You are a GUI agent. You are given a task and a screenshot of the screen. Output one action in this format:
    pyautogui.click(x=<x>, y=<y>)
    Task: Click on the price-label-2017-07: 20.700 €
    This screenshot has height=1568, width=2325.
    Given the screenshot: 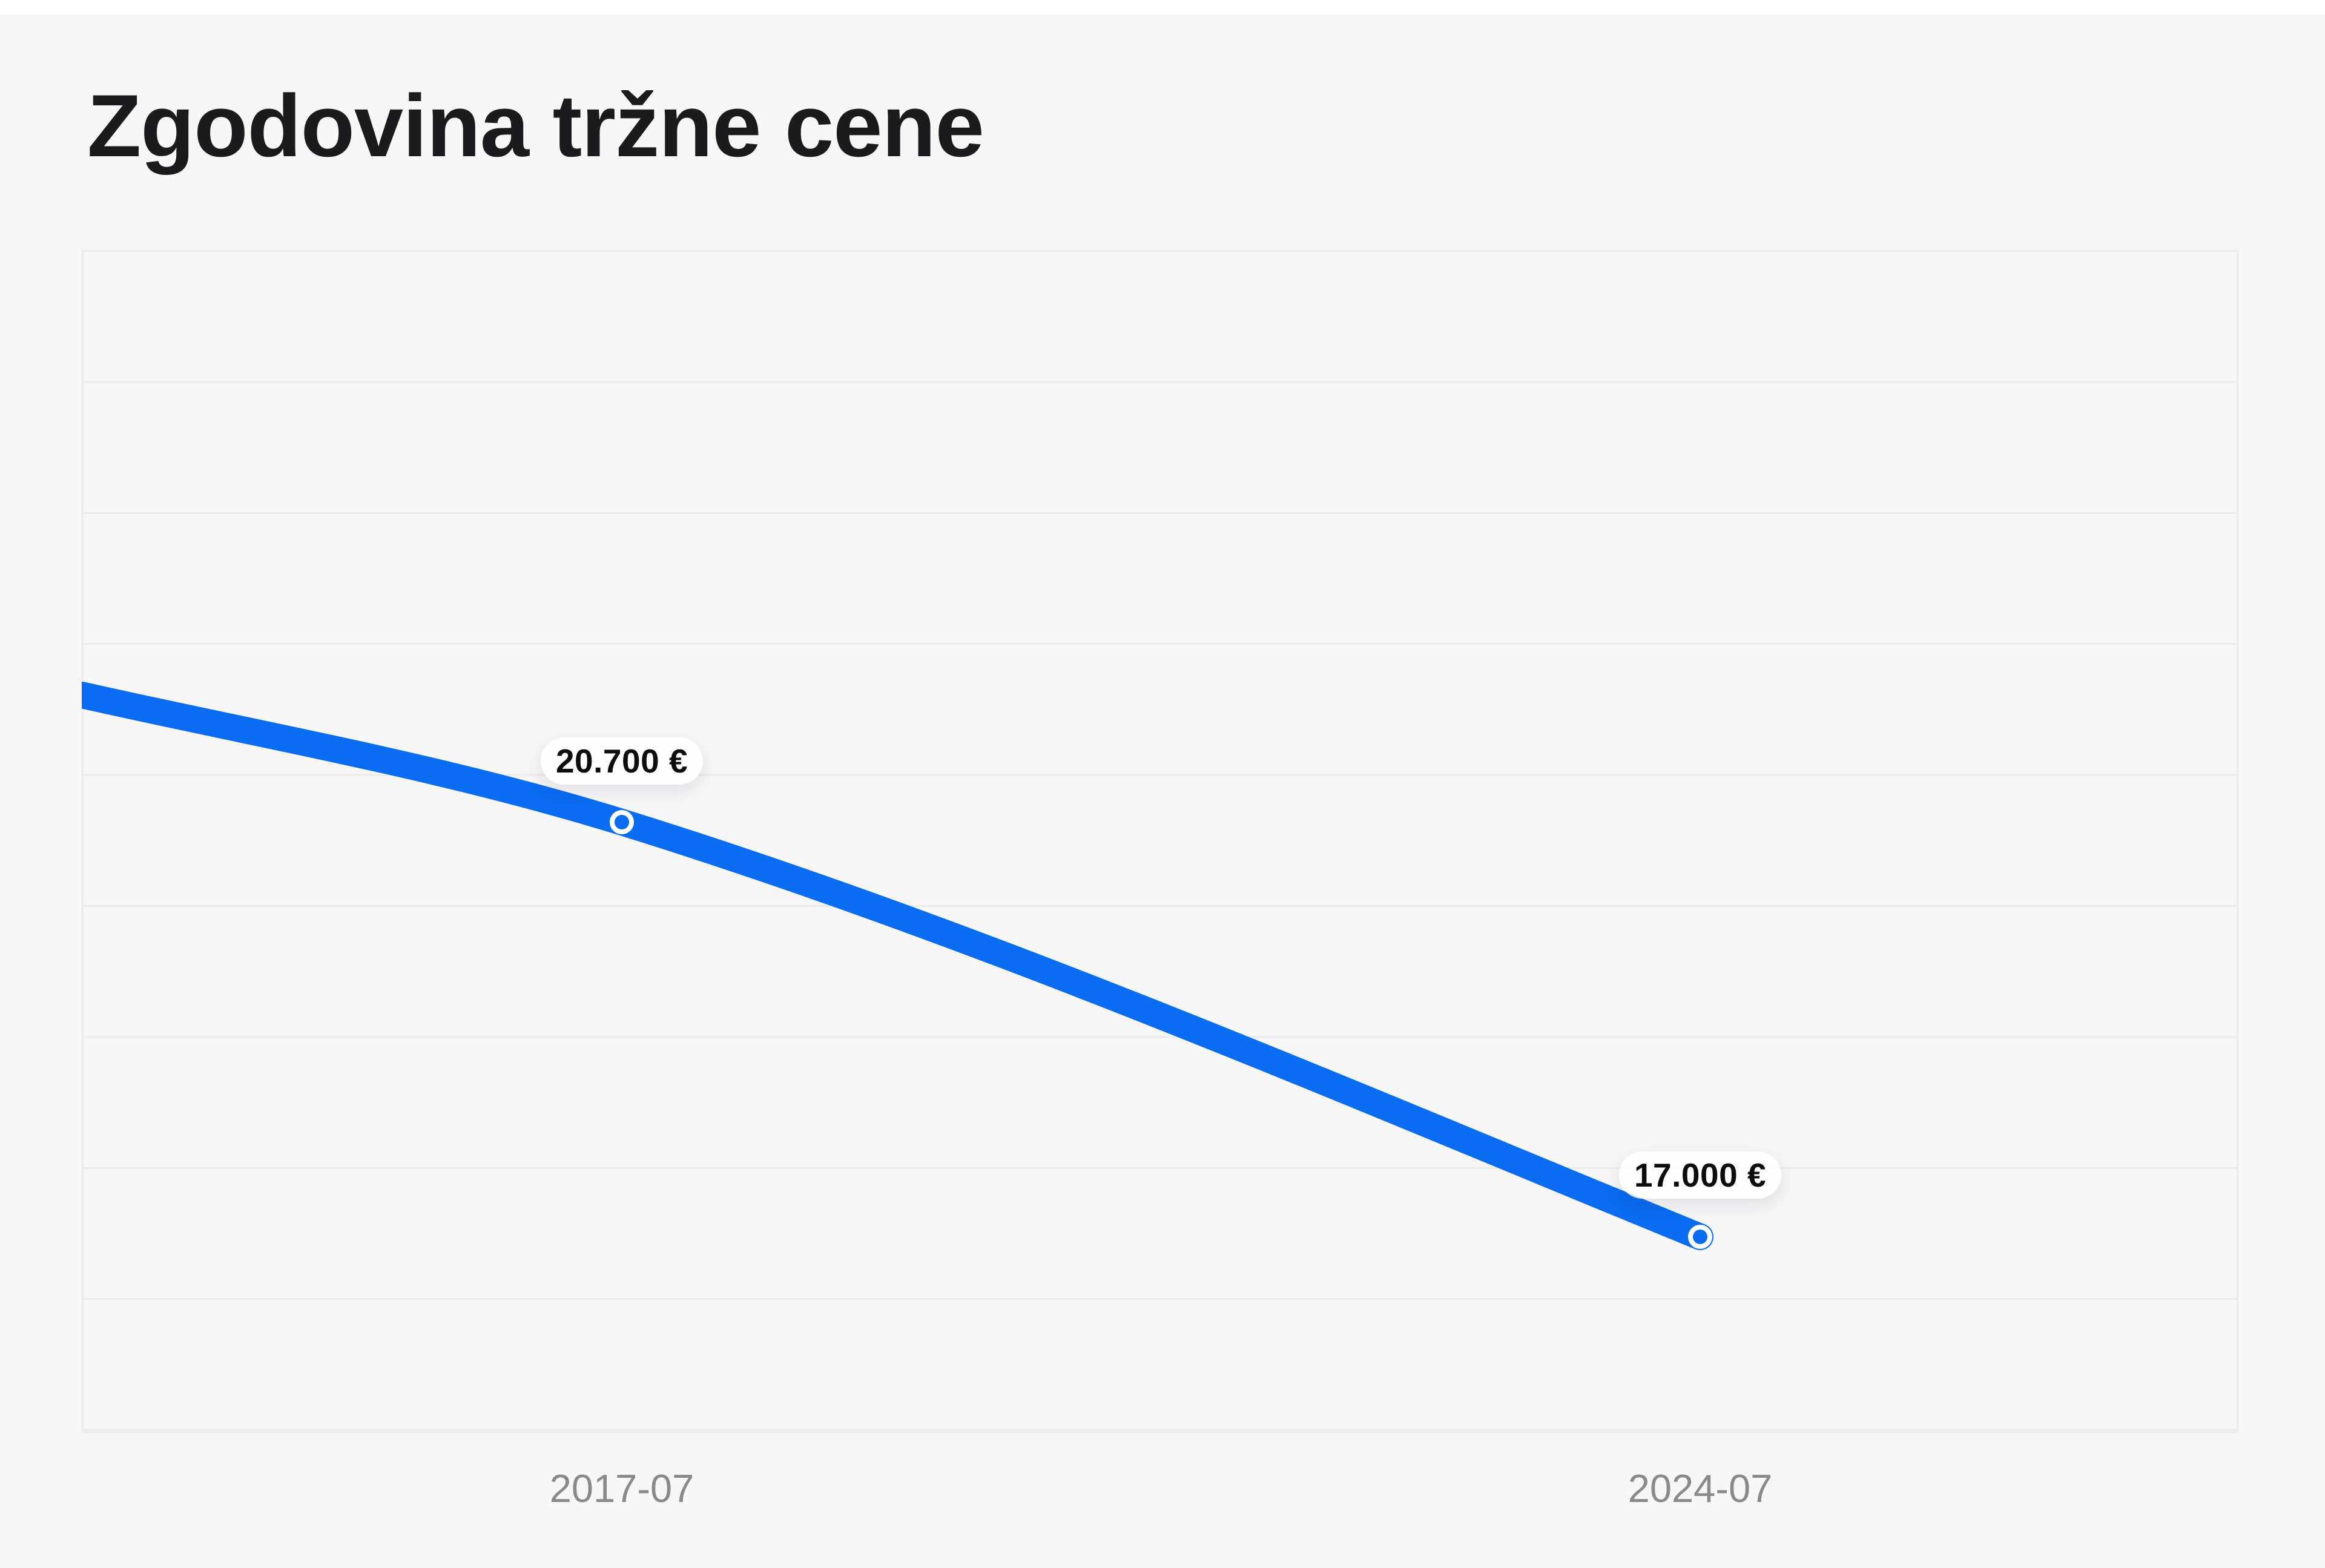 What is the action you would take?
    pyautogui.click(x=622, y=761)
    